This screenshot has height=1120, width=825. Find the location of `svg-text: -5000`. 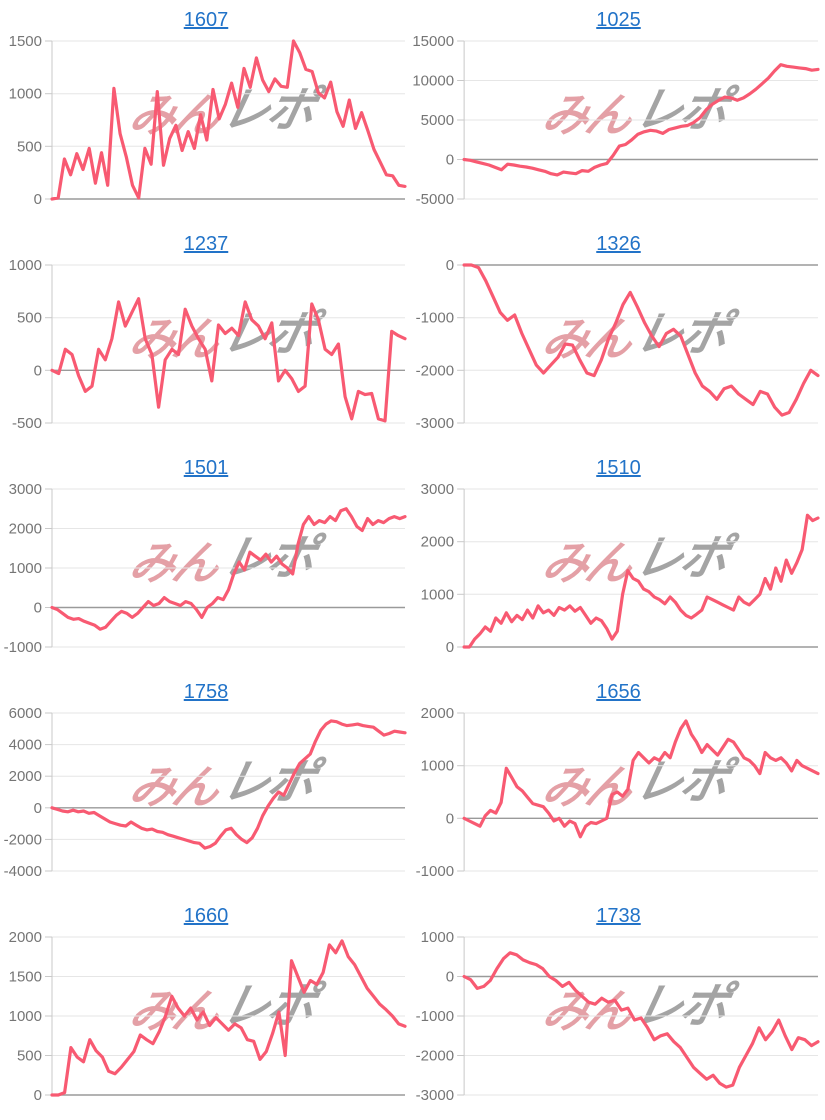

svg-text: -5000 is located at coordinates (435, 199).